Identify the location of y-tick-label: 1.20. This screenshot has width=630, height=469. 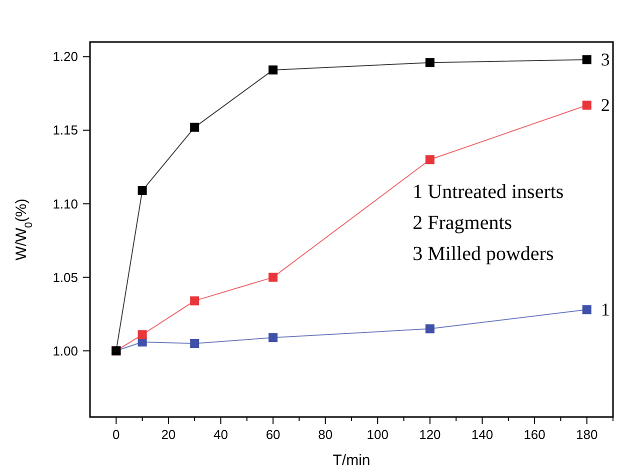
(65, 56).